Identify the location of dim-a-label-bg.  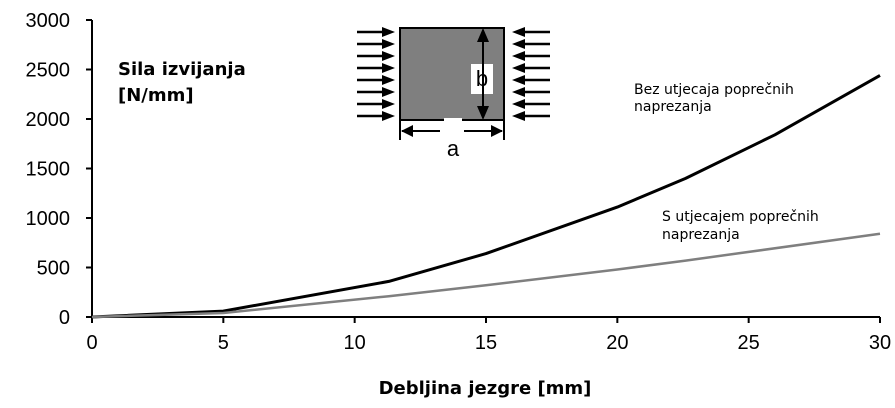
(453, 121).